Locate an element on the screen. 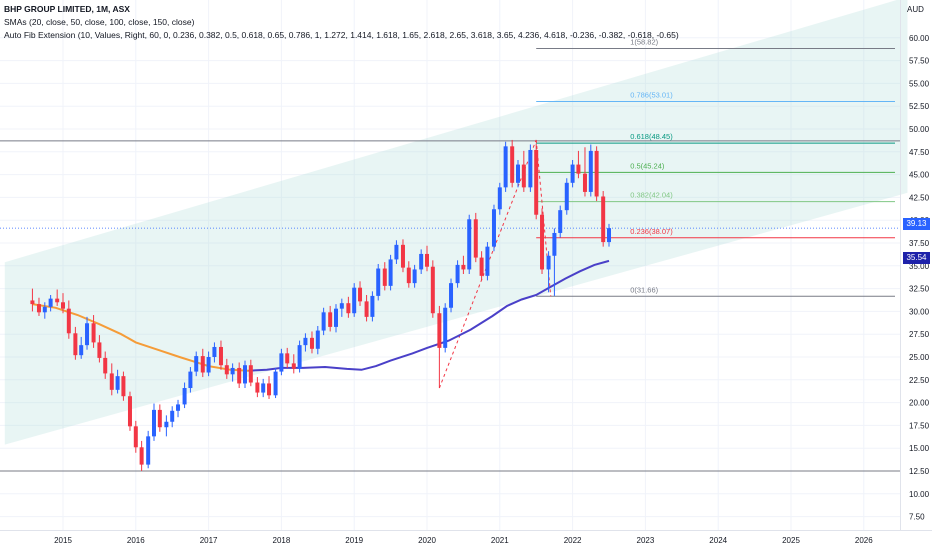 This screenshot has height=551, width=932. time-tick-label: 2017 is located at coordinates (209, 540).